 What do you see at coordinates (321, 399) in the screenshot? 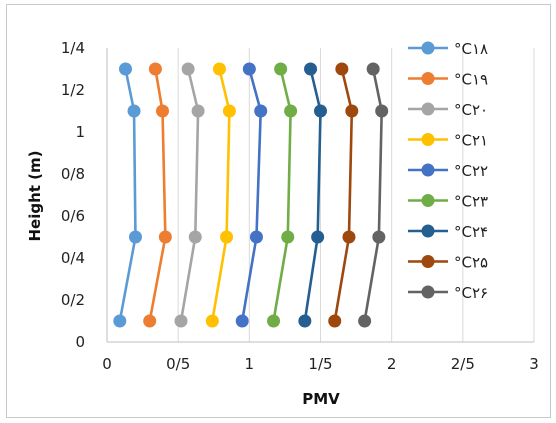
I see `x-axis-title: PMV` at bounding box center [321, 399].